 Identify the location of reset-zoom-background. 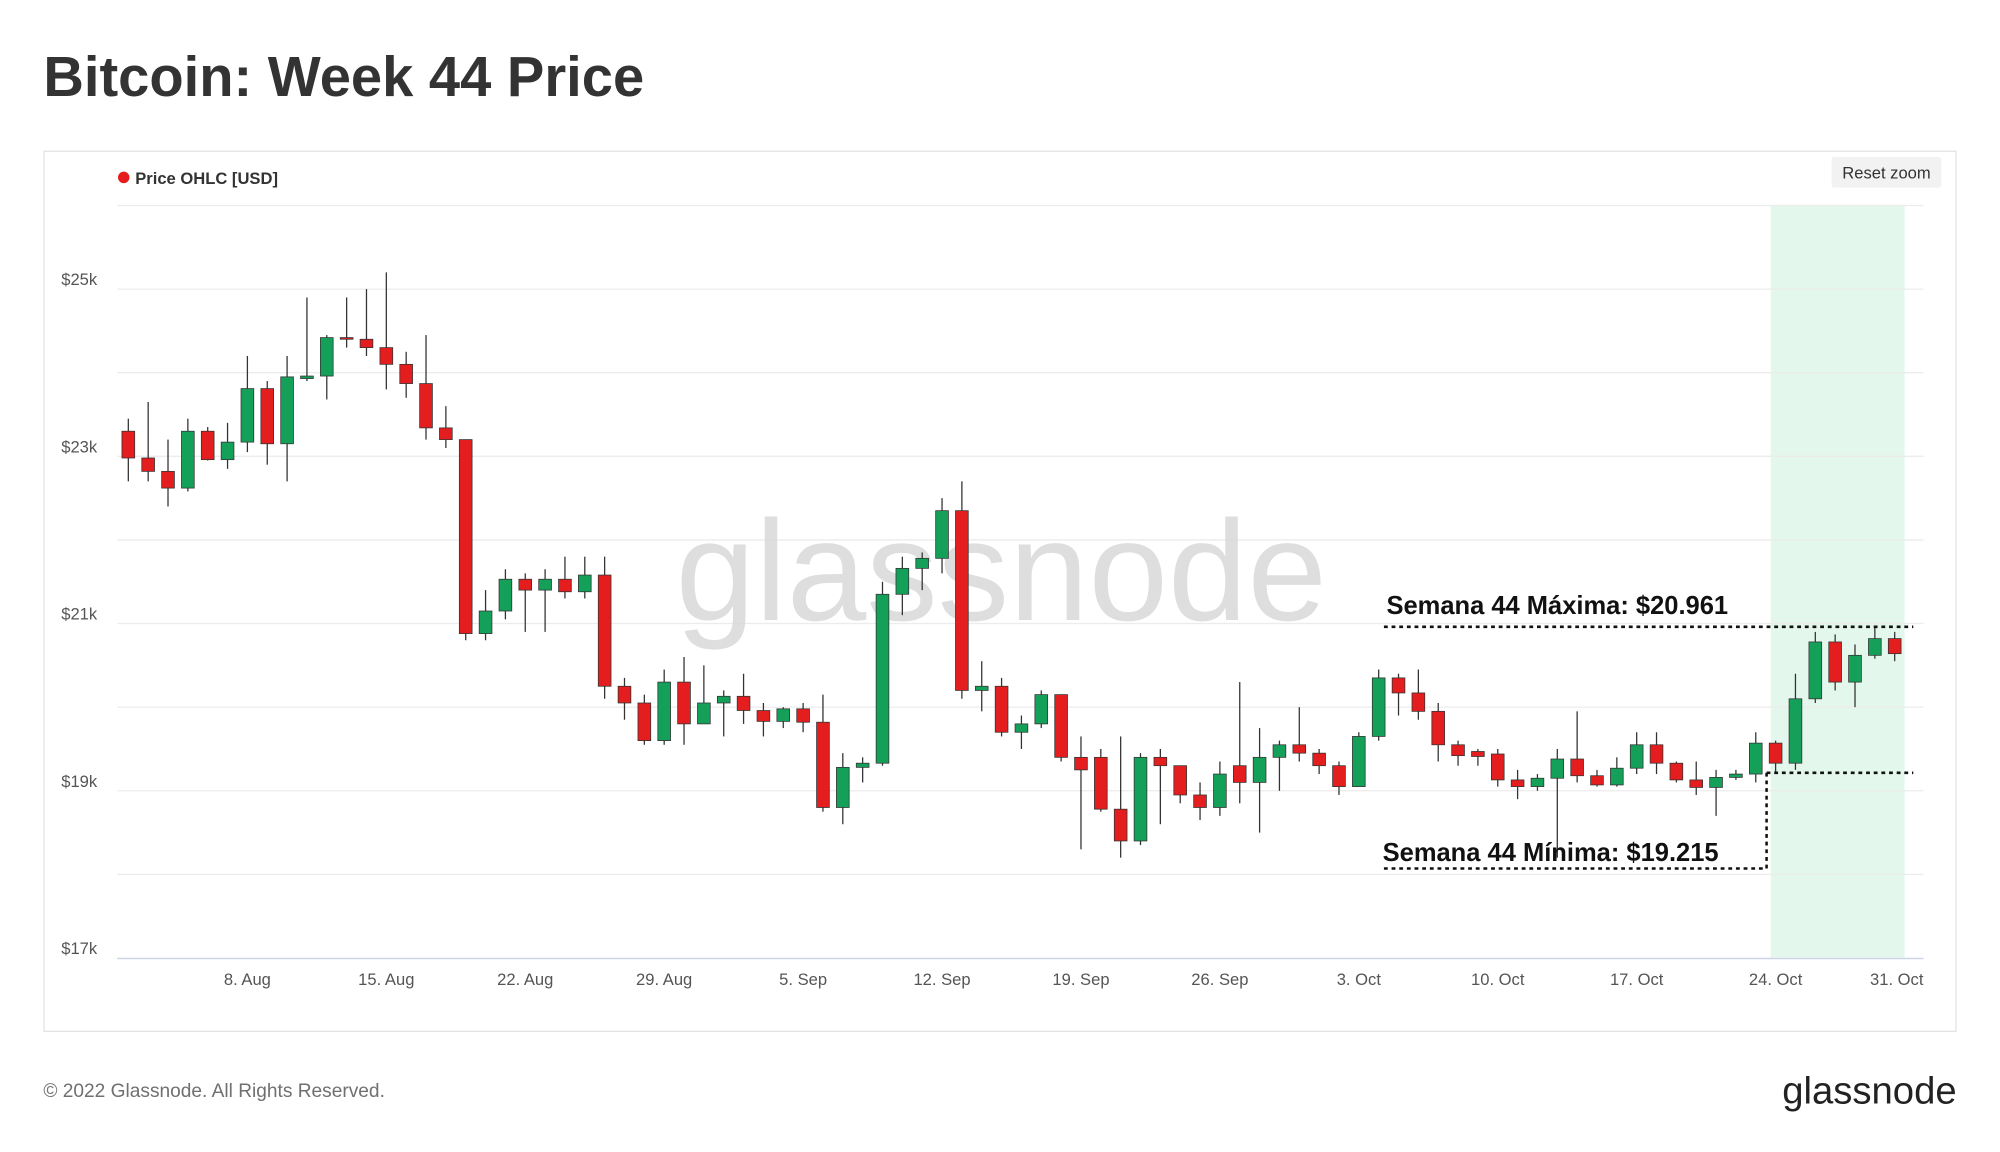
(1886, 172).